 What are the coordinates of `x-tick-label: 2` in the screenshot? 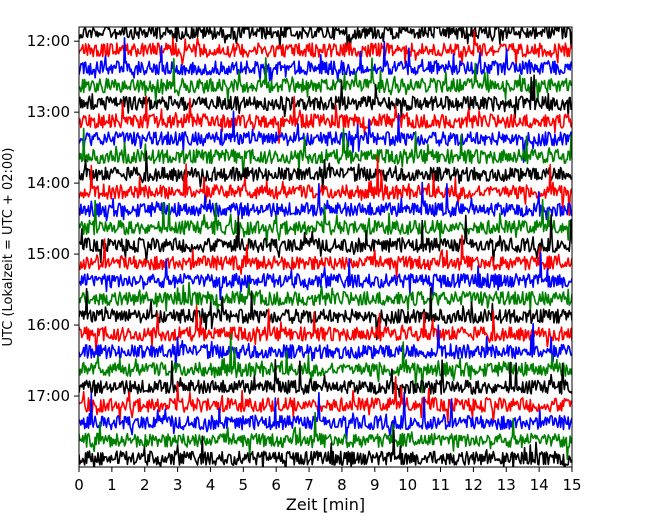 It's located at (145, 485).